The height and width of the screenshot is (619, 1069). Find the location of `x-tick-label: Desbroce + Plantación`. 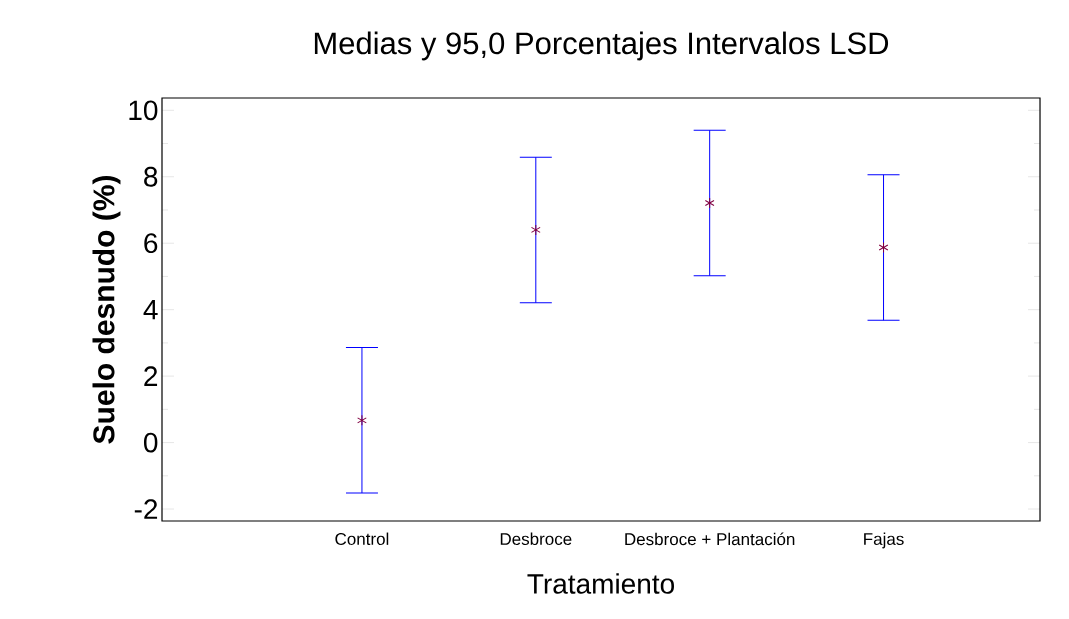

x-tick-label: Desbroce + Plantación is located at coordinates (710, 539).